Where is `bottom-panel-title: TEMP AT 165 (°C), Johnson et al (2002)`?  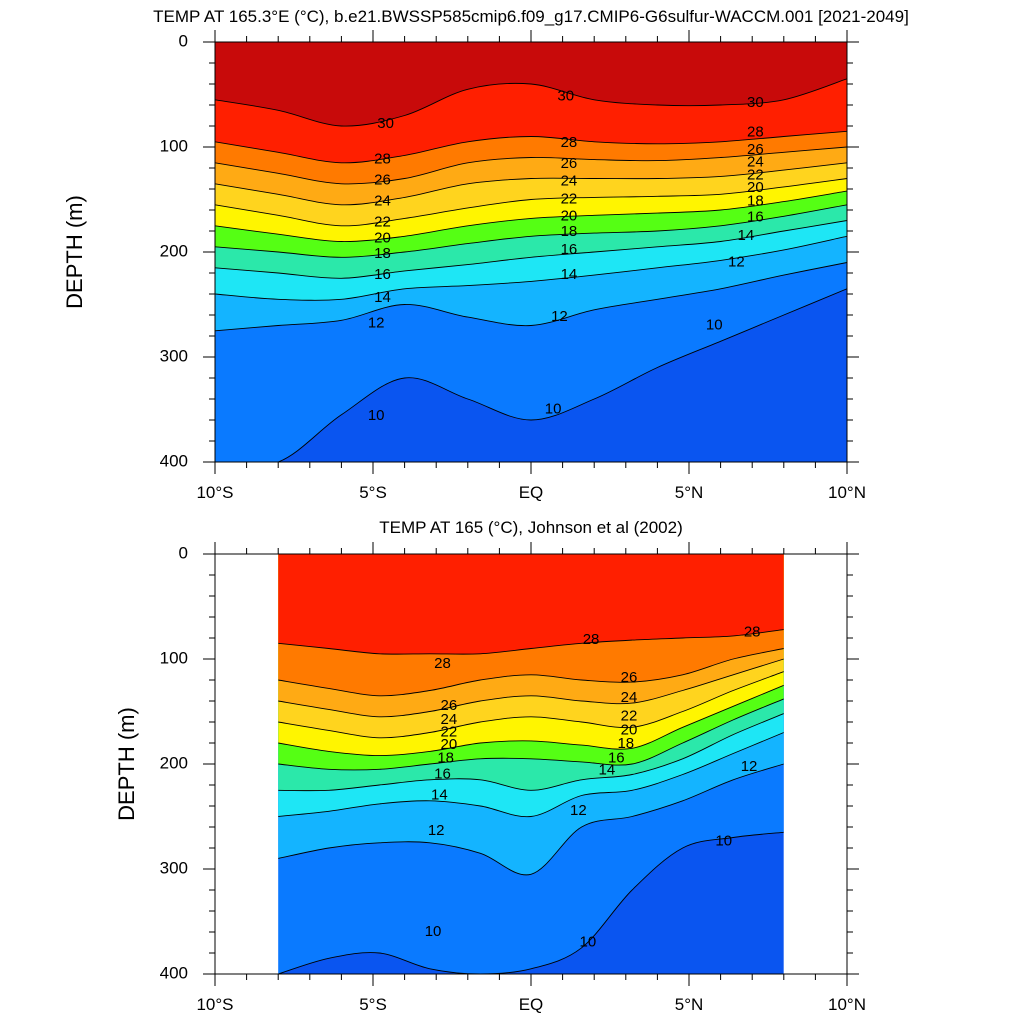 bottom-panel-title: TEMP AT 165 (°C), Johnson et al (2002) is located at coordinates (531, 527).